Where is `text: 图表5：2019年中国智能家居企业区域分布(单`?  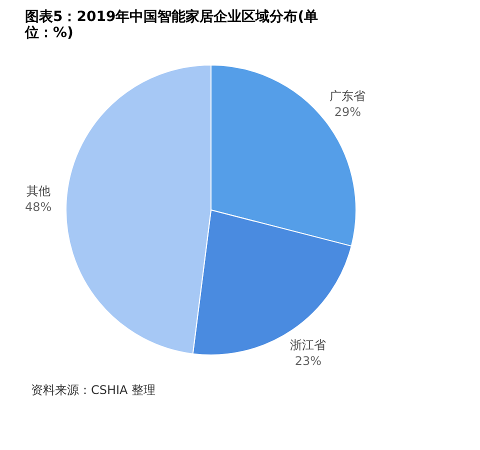 text: 图表5：2019年中国智能家居企业区域分布(单 is located at coordinates (171, 17).